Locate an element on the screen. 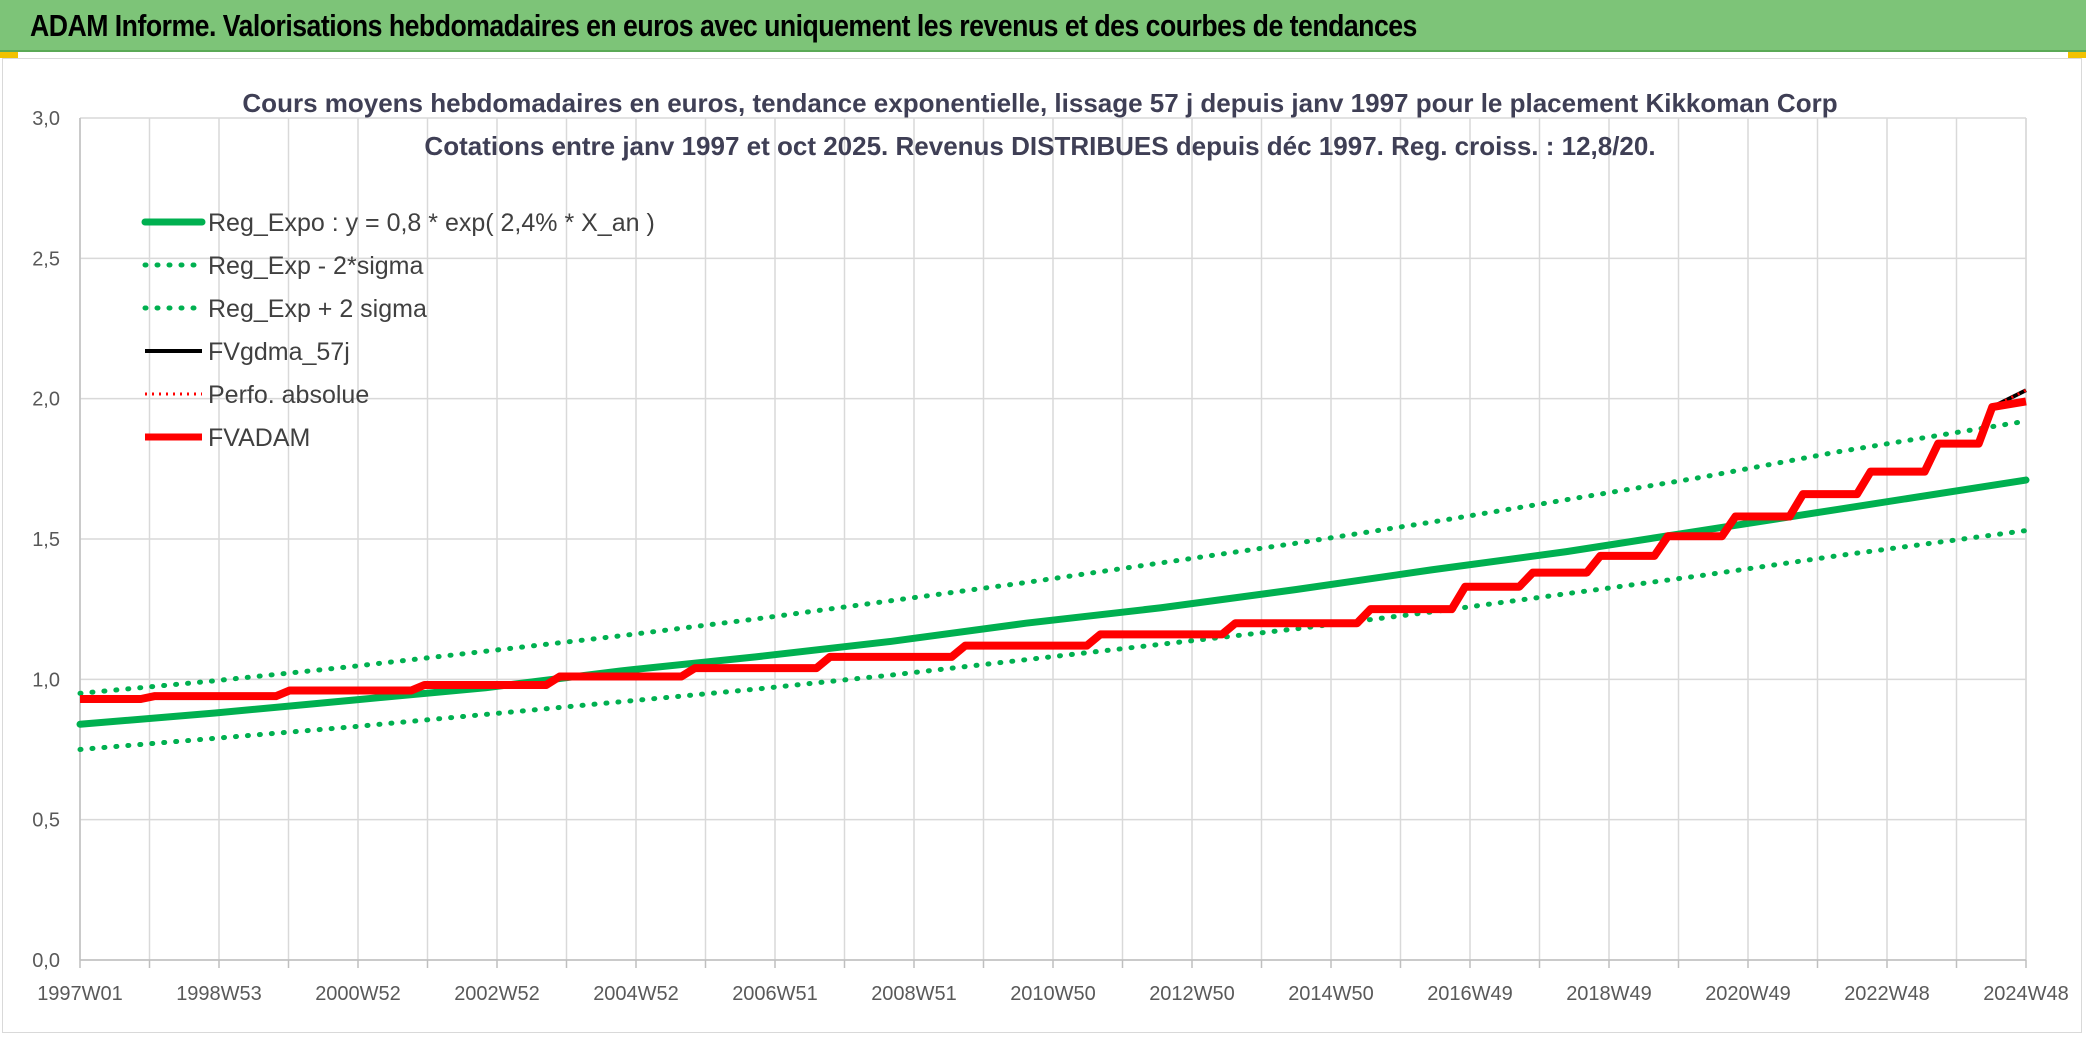 This screenshot has height=1037, width=2086. x-tick-label: 2018W49 is located at coordinates (1609, 994).